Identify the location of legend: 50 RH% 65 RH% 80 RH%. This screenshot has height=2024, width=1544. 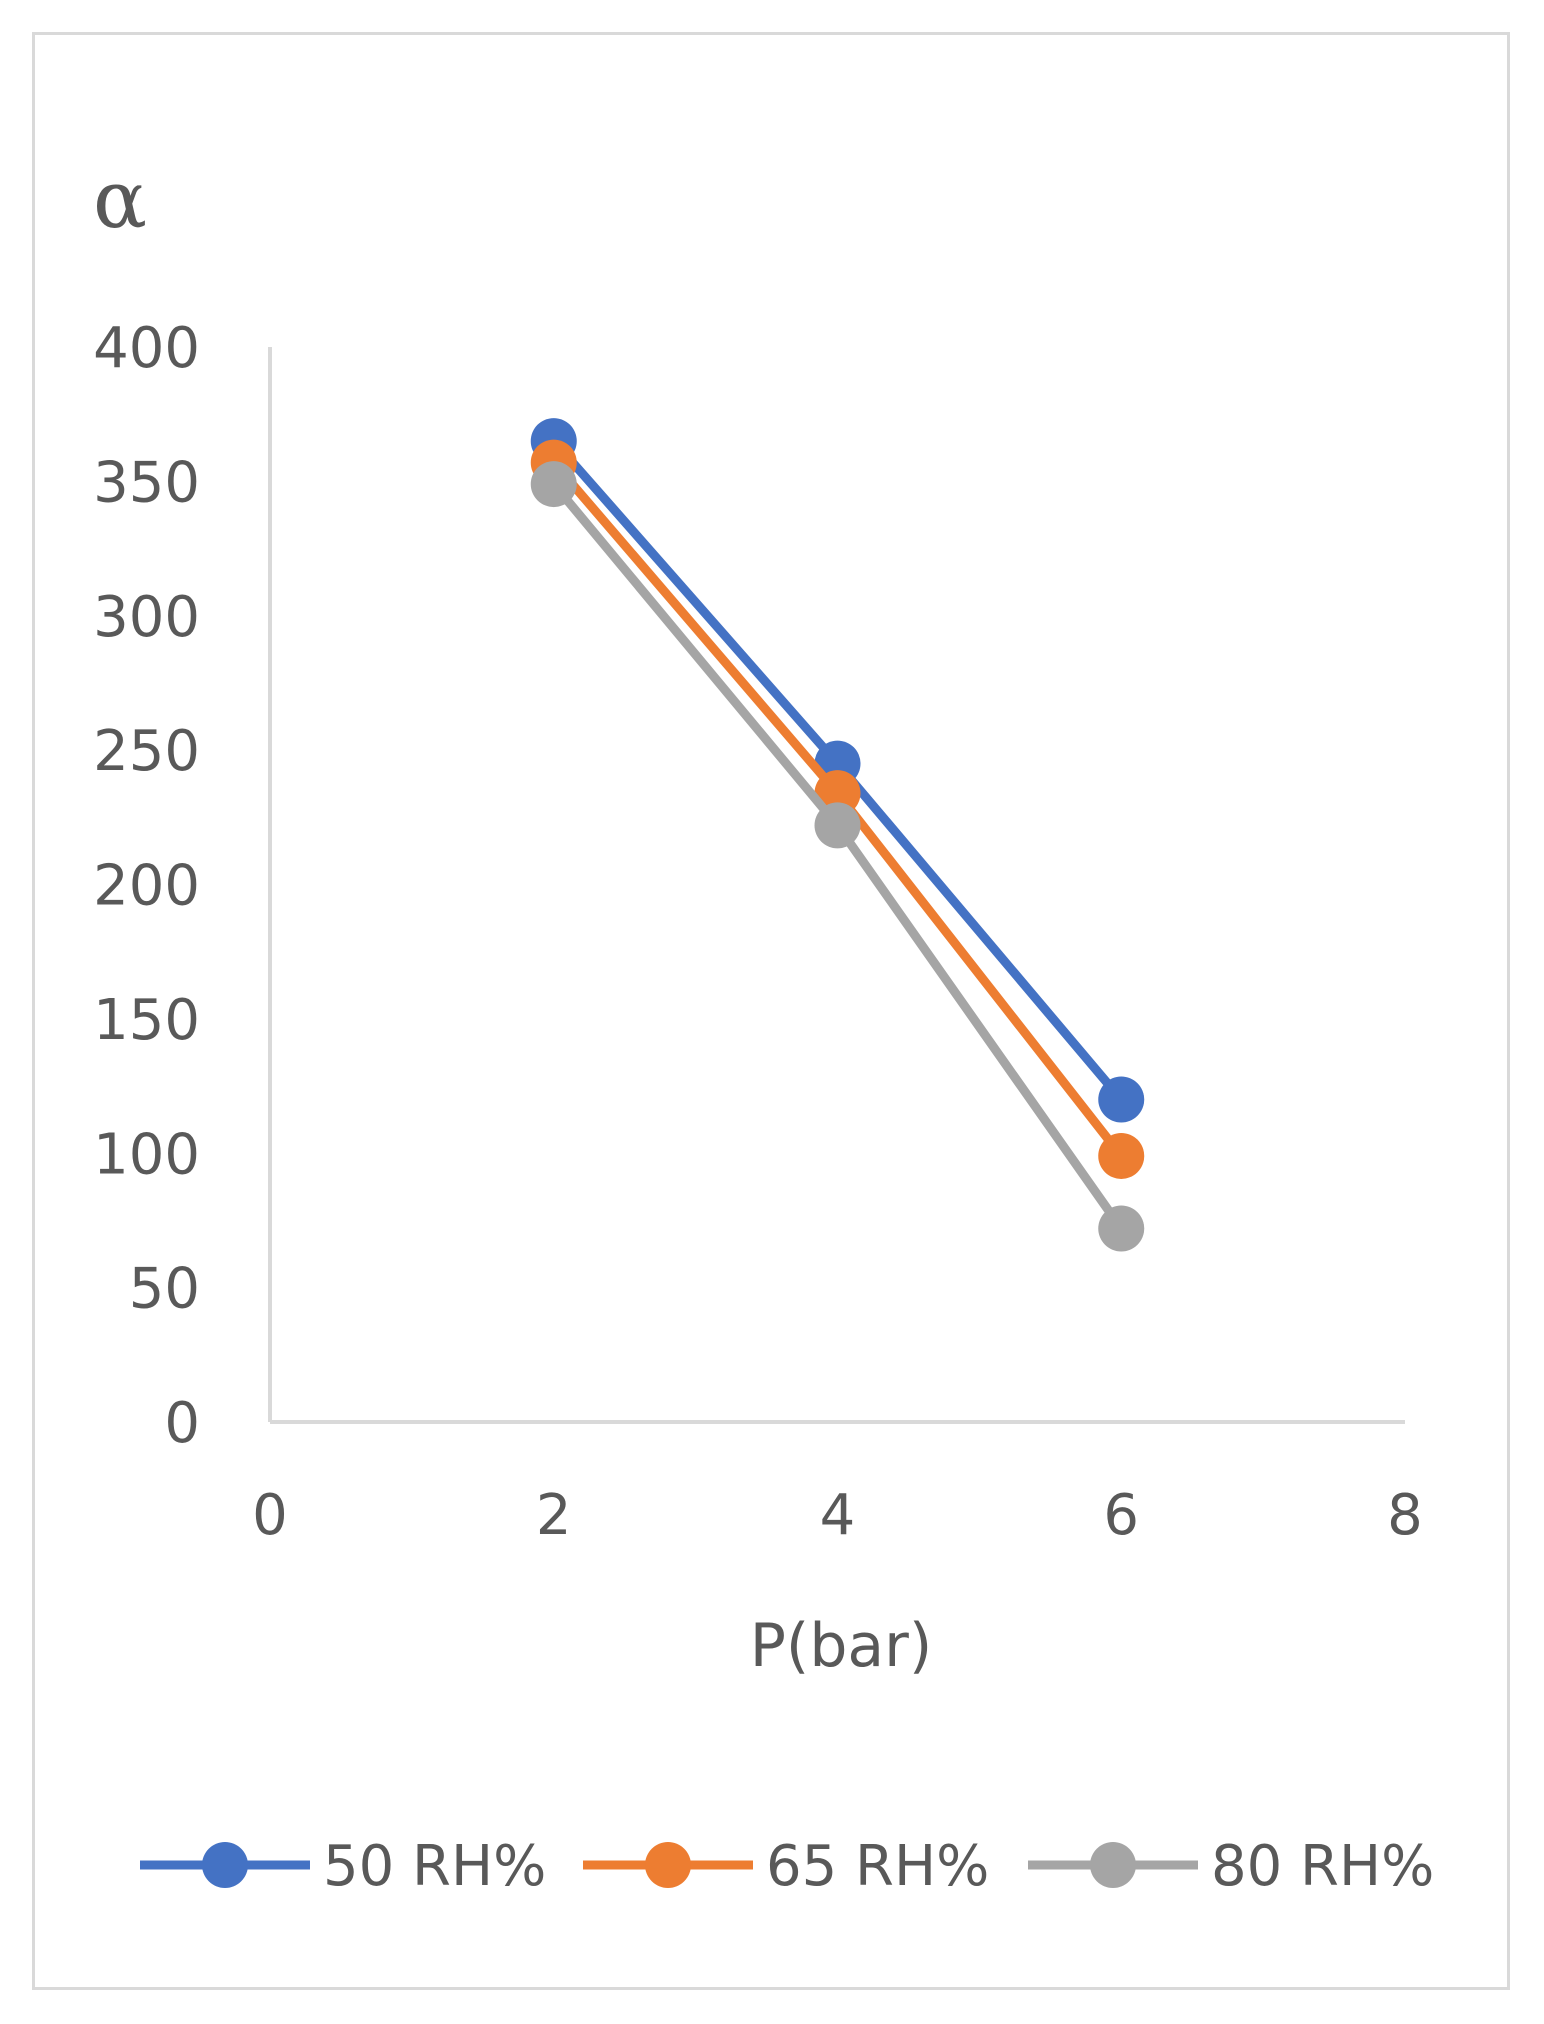
(787, 1866).